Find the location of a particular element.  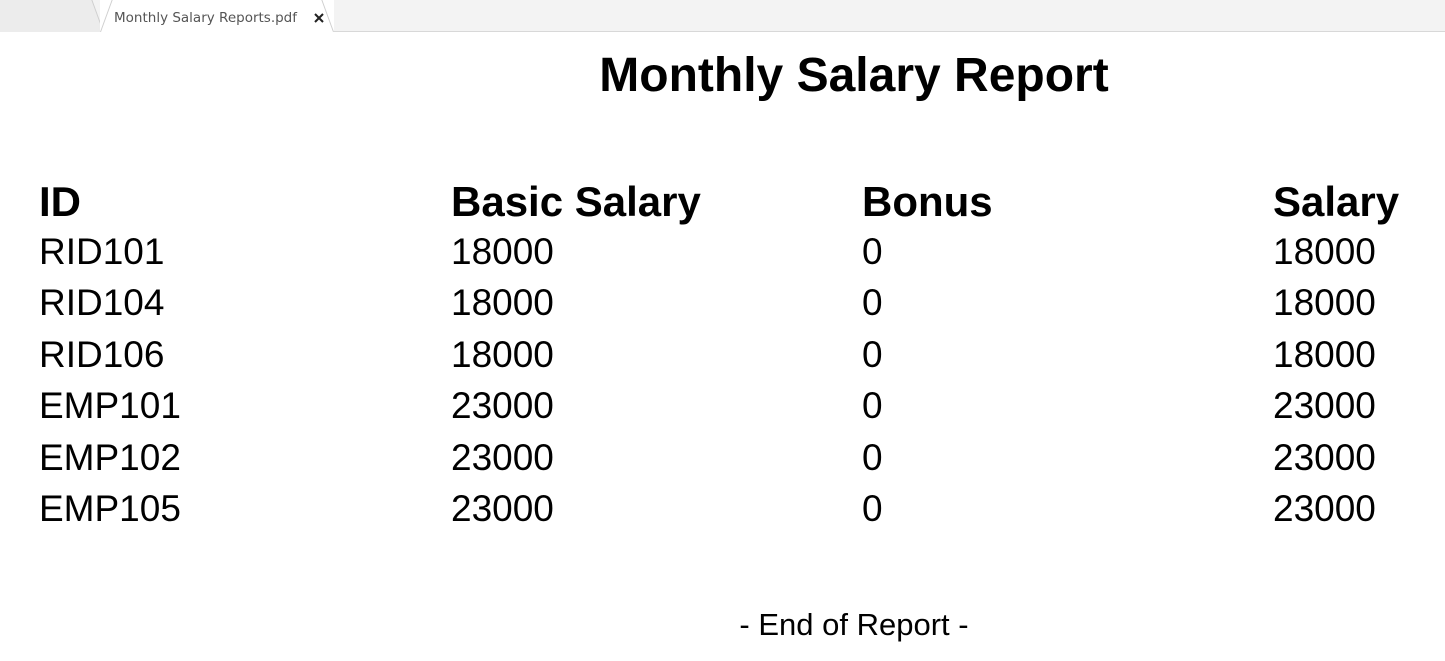

cell-id: EMP102 is located at coordinates (110, 457).